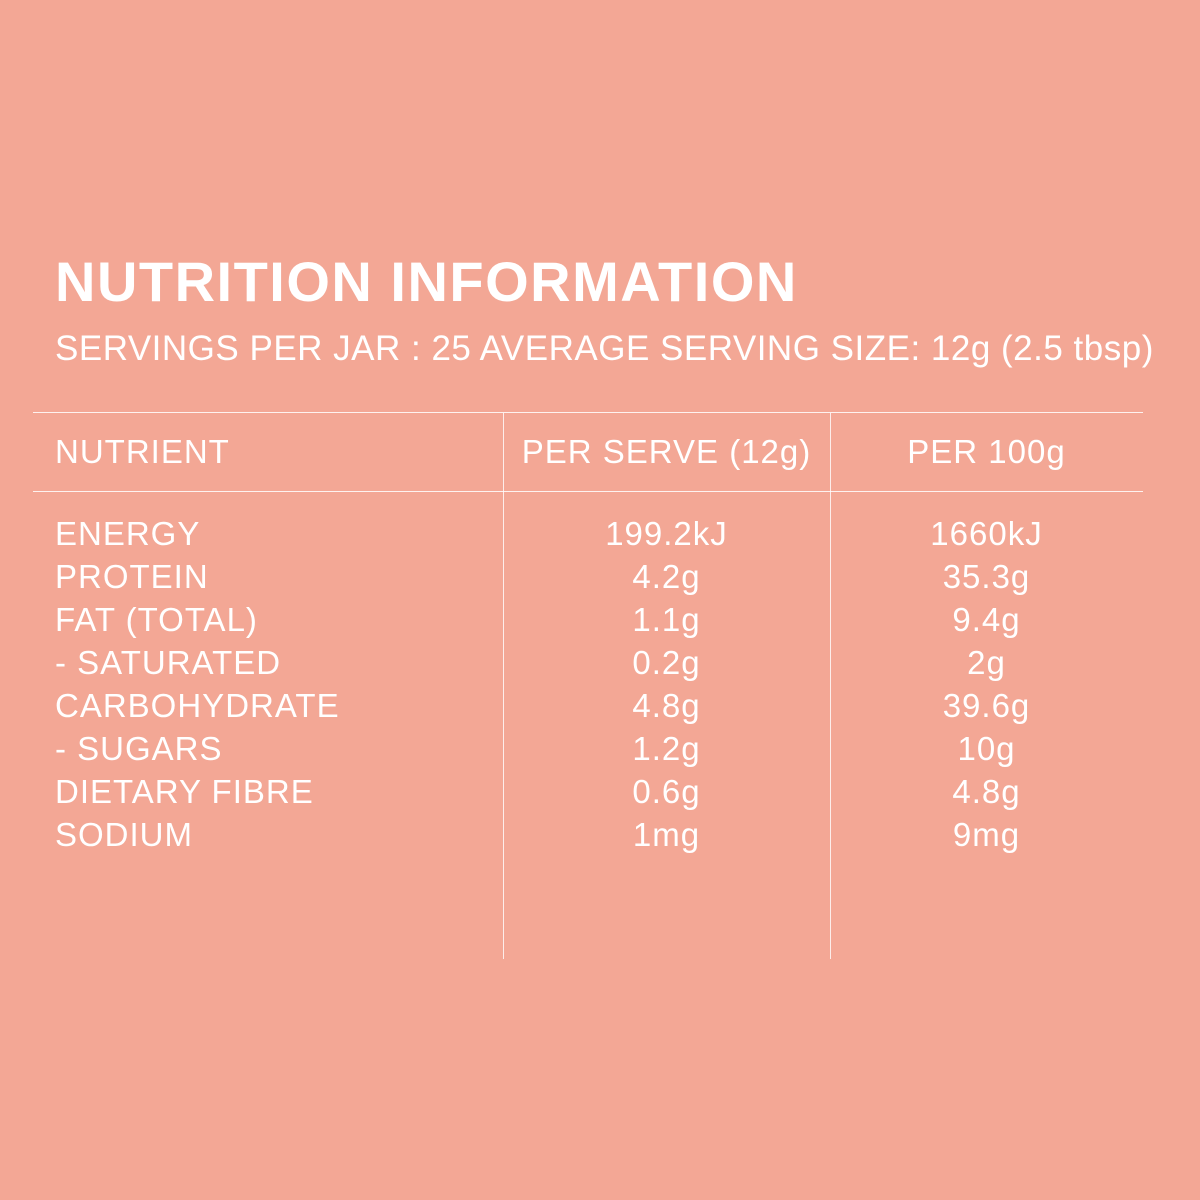  Describe the element at coordinates (666, 705) in the screenshot. I see `per-serve-value: 4.8g` at that location.